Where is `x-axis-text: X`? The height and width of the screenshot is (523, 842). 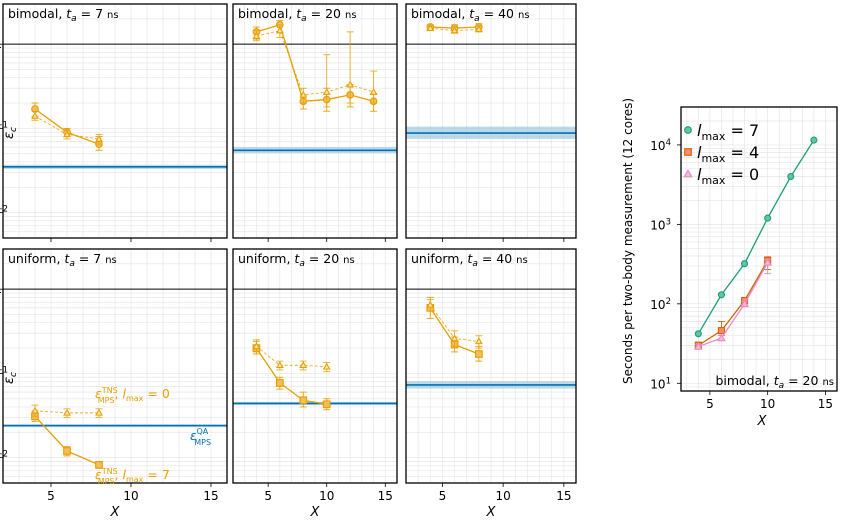 x-axis-text: X is located at coordinates (762, 421).